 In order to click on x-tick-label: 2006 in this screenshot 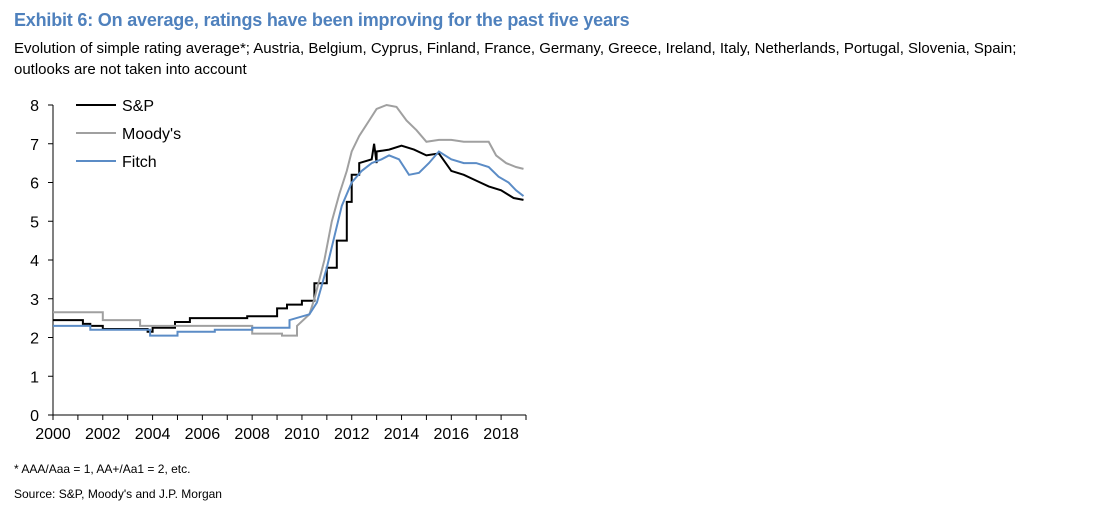, I will do `click(203, 434)`.